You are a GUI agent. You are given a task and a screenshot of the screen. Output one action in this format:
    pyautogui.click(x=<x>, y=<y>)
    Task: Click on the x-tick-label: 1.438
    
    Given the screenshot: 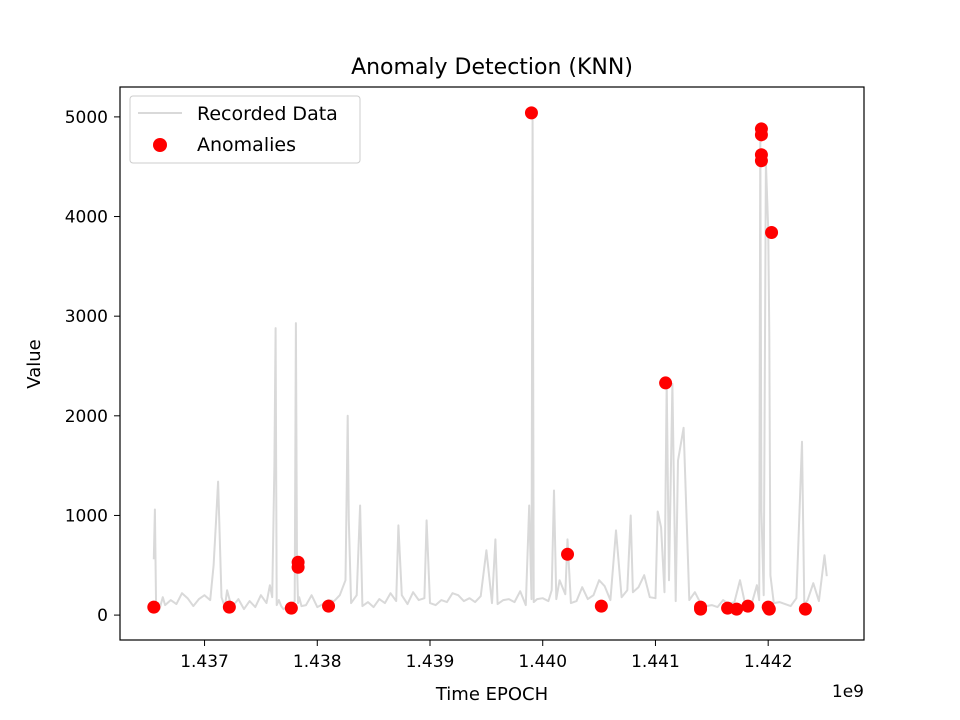 What is the action you would take?
    pyautogui.click(x=317, y=662)
    